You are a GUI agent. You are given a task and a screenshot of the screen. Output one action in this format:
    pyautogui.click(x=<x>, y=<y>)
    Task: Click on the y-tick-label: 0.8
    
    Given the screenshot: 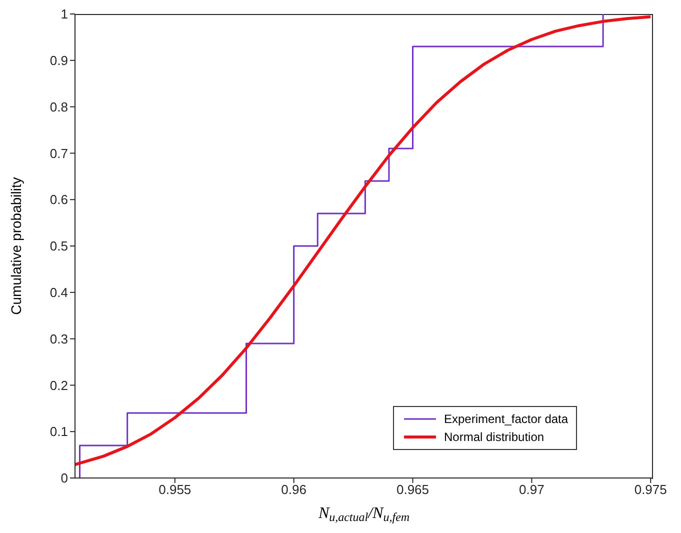 What is the action you would take?
    pyautogui.click(x=59, y=106)
    